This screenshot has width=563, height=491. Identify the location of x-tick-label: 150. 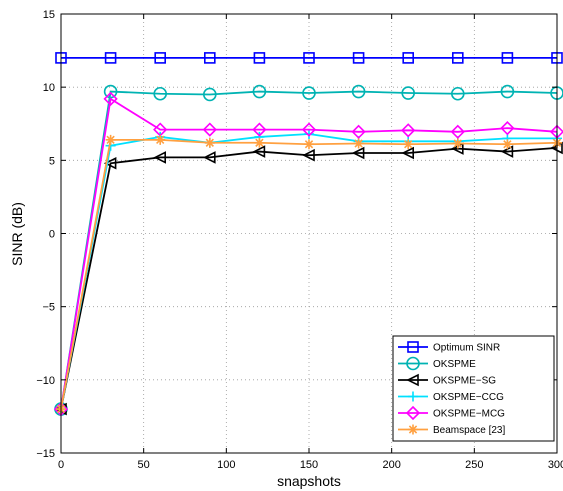
(309, 465).